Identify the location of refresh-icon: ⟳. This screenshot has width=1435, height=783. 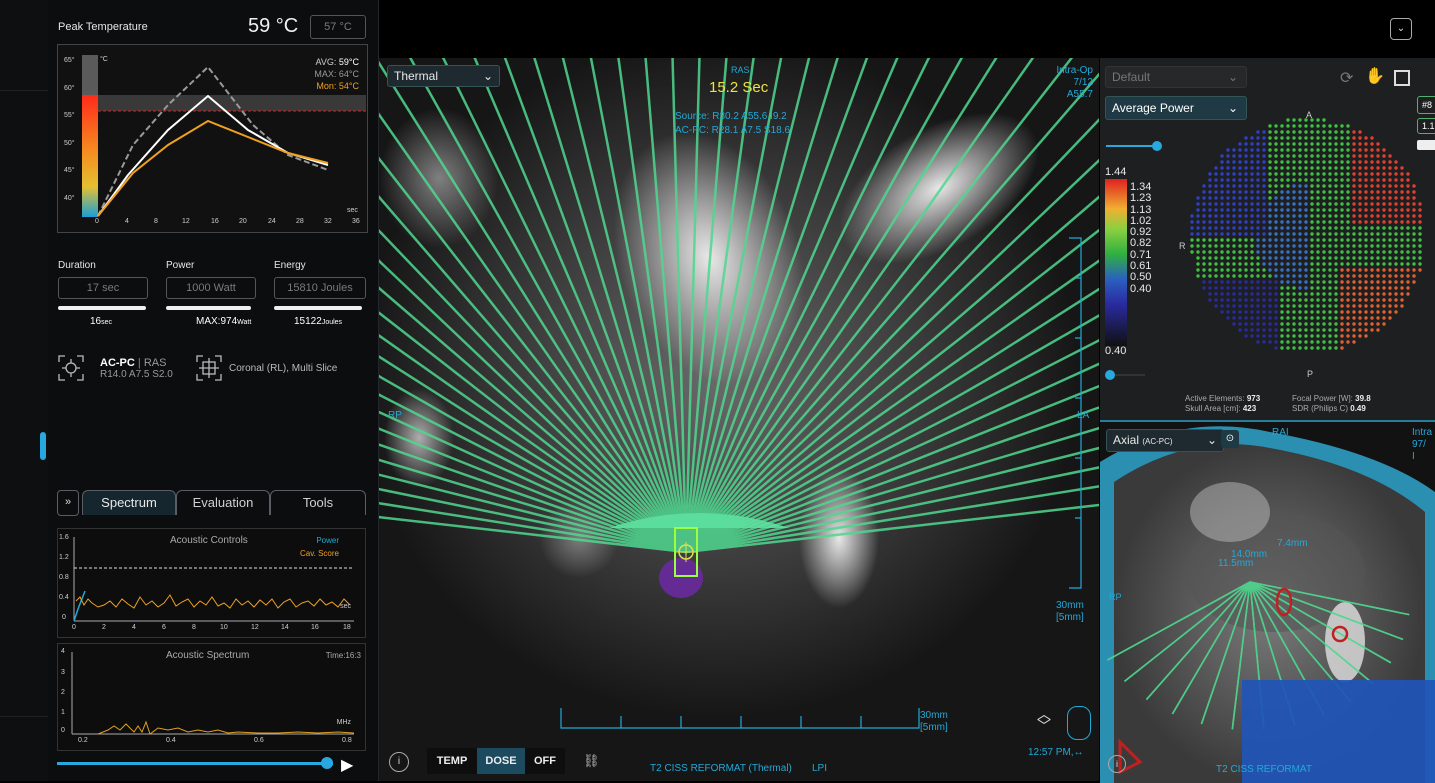
(1347, 78).